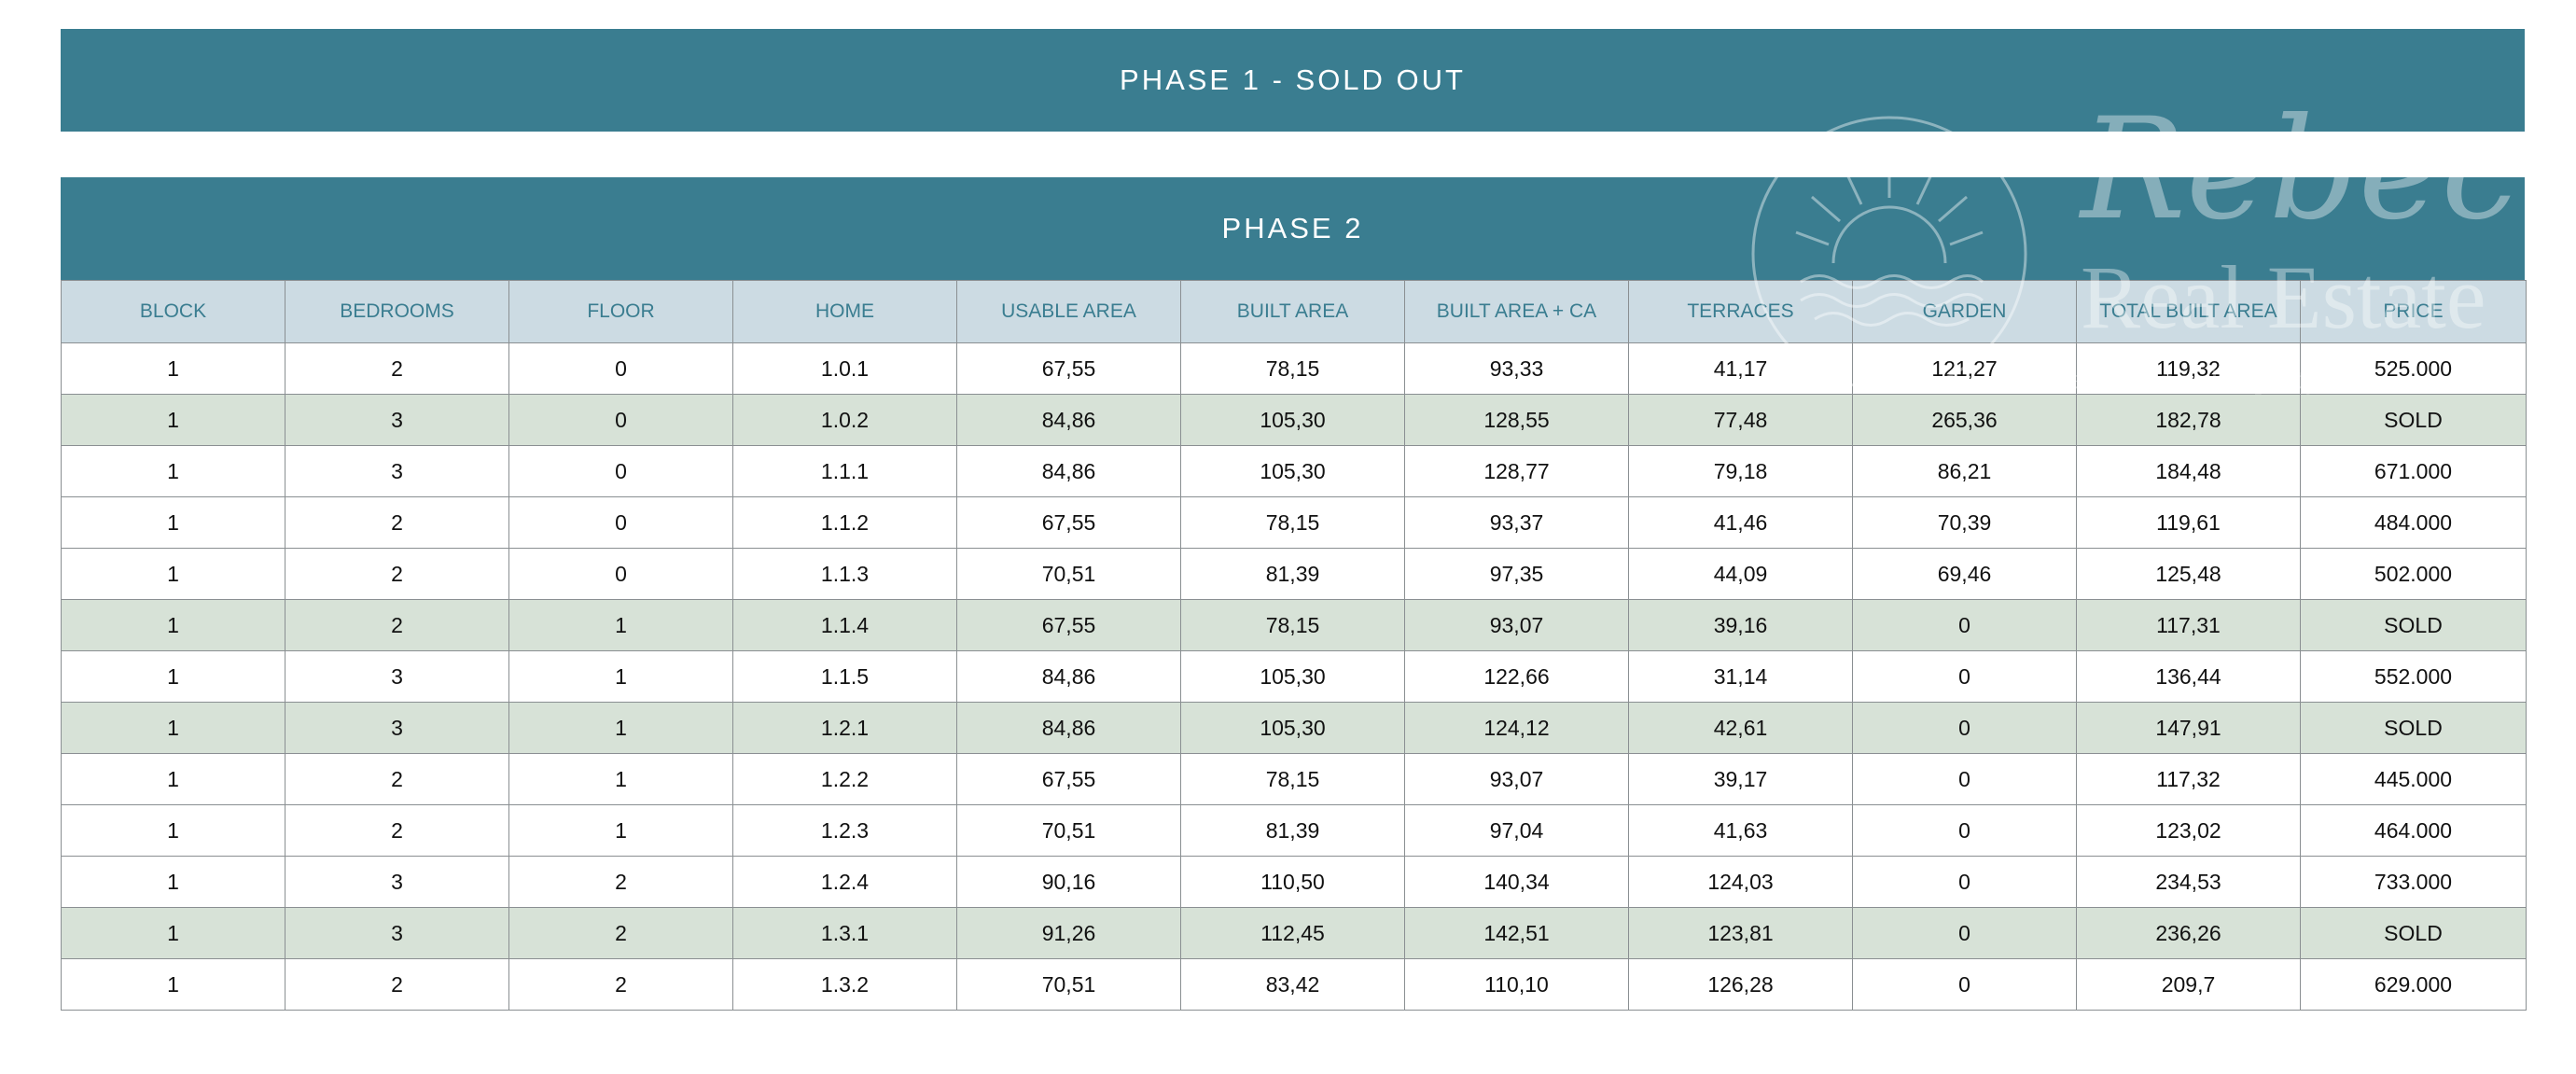  I want to click on column-header: TERRACES, so click(1740, 311).